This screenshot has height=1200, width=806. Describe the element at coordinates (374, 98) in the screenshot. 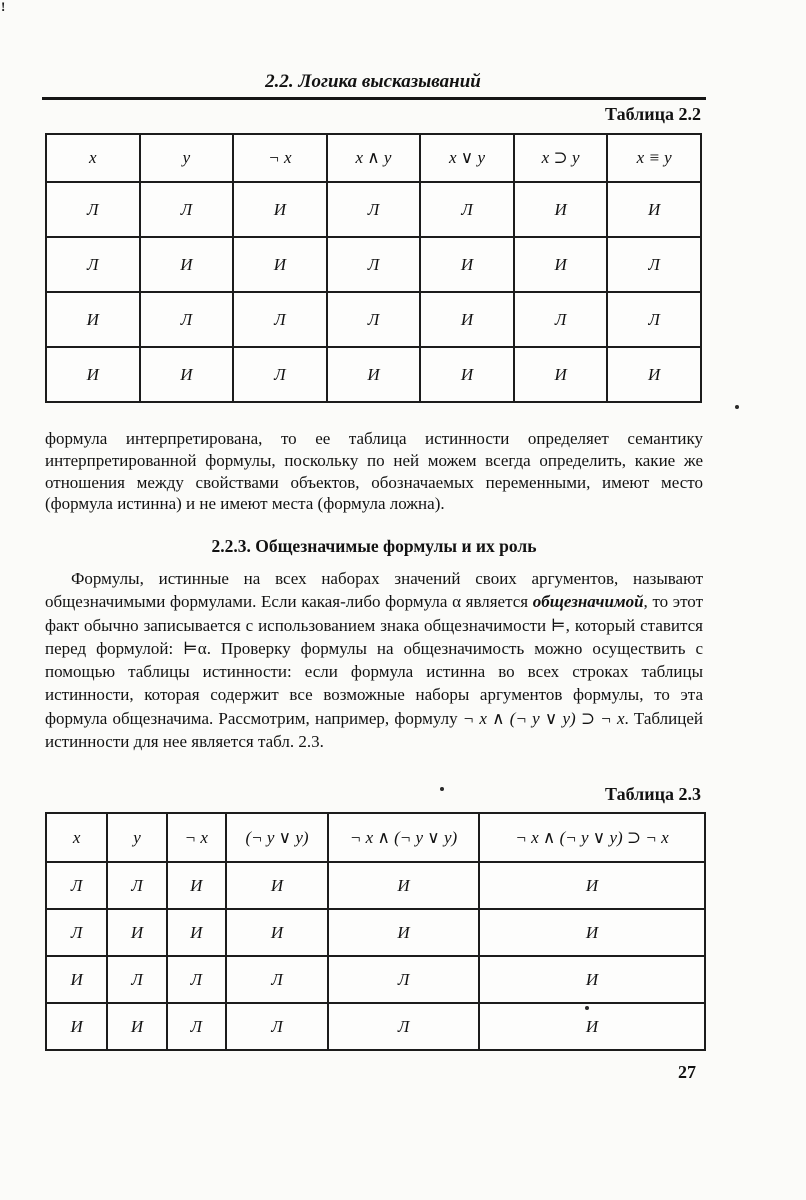

I see `header-rule` at that location.